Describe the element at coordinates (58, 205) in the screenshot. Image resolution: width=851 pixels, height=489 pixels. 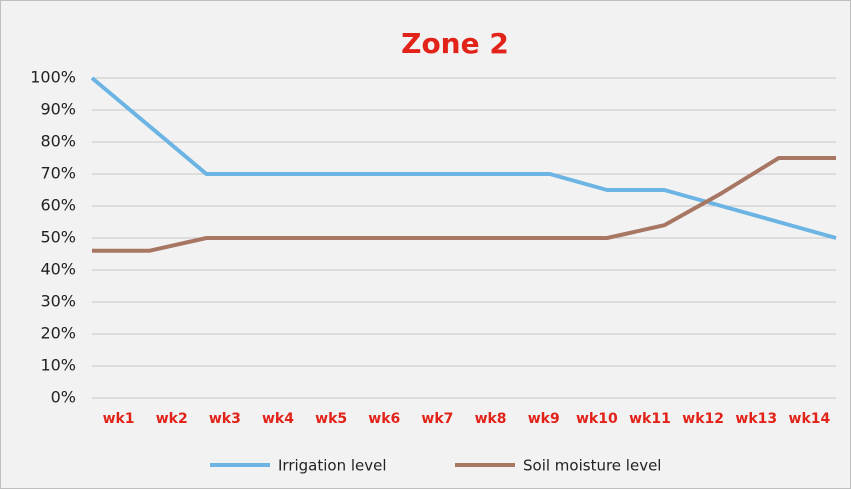
I see `y-tick-label: 60%` at that location.